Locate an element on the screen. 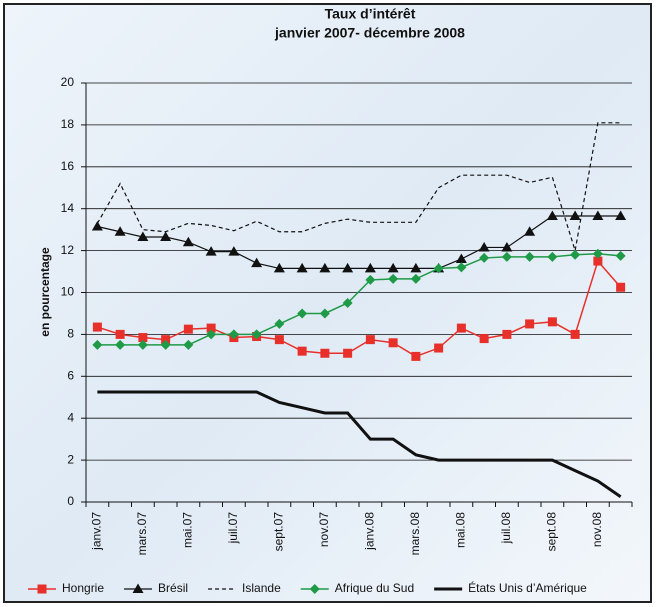  x-tick-label: nov.08 is located at coordinates (597, 529).